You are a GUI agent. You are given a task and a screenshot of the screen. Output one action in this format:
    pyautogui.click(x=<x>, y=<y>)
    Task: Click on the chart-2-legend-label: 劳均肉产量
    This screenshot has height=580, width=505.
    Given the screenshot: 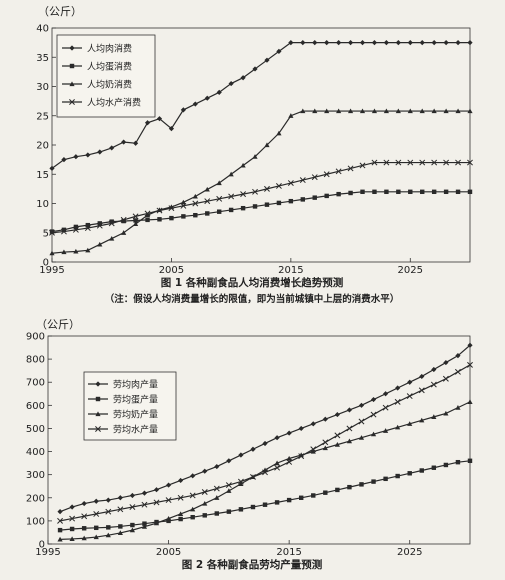 What is the action you would take?
    pyautogui.click(x=135, y=385)
    